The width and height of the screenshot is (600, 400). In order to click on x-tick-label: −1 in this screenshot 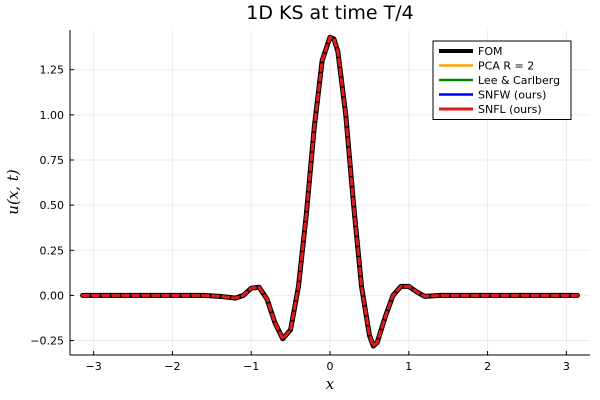, I will do `click(251, 366)`.